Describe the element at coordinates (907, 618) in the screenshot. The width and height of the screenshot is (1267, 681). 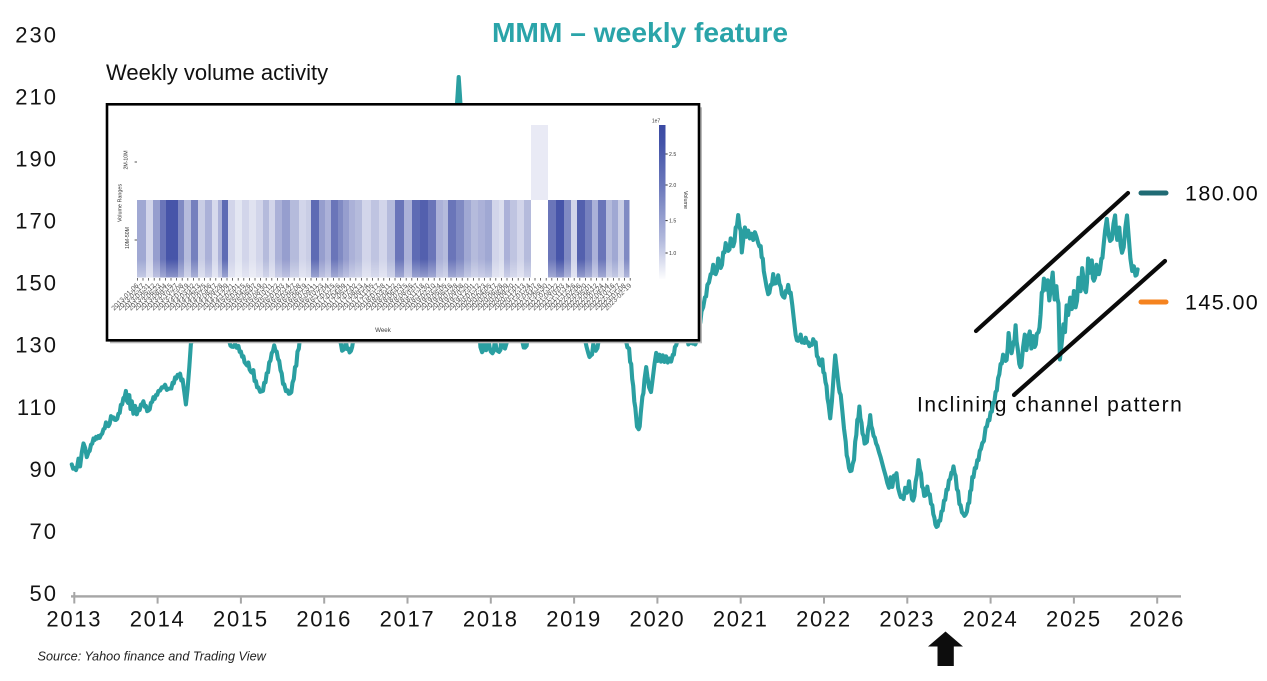
I see `svg-text: 2023` at that location.